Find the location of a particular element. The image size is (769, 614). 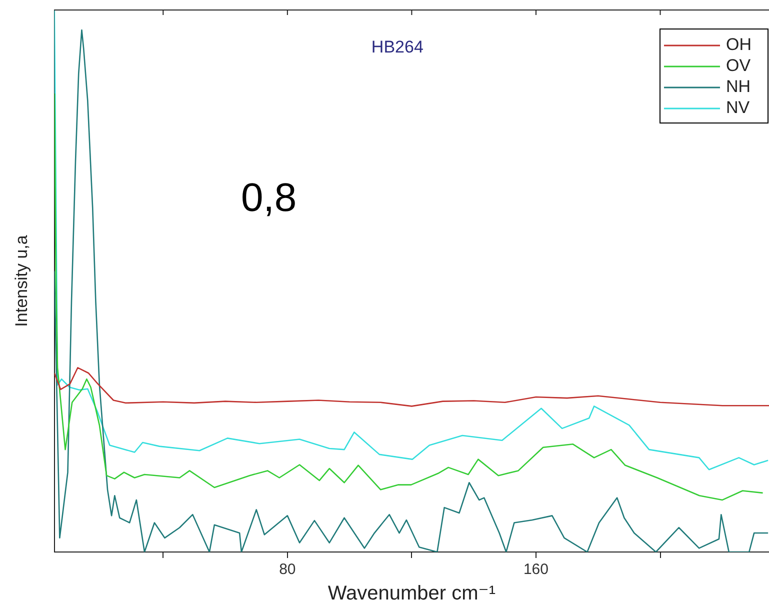

legend-label: OH is located at coordinates (739, 44).